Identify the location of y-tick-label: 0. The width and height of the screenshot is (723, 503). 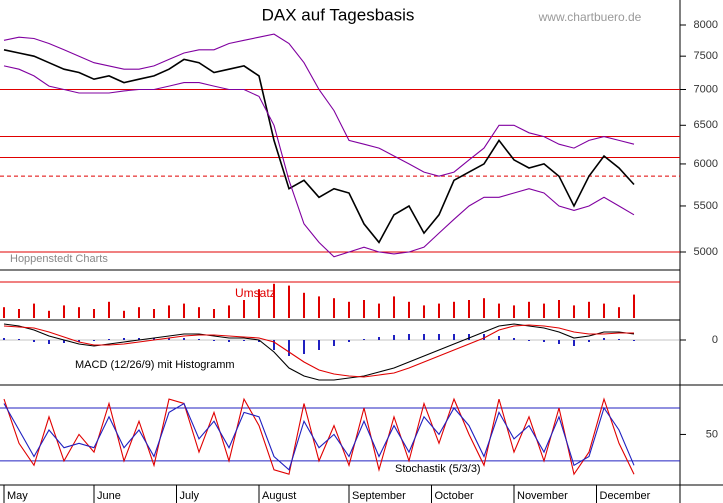
(715, 340).